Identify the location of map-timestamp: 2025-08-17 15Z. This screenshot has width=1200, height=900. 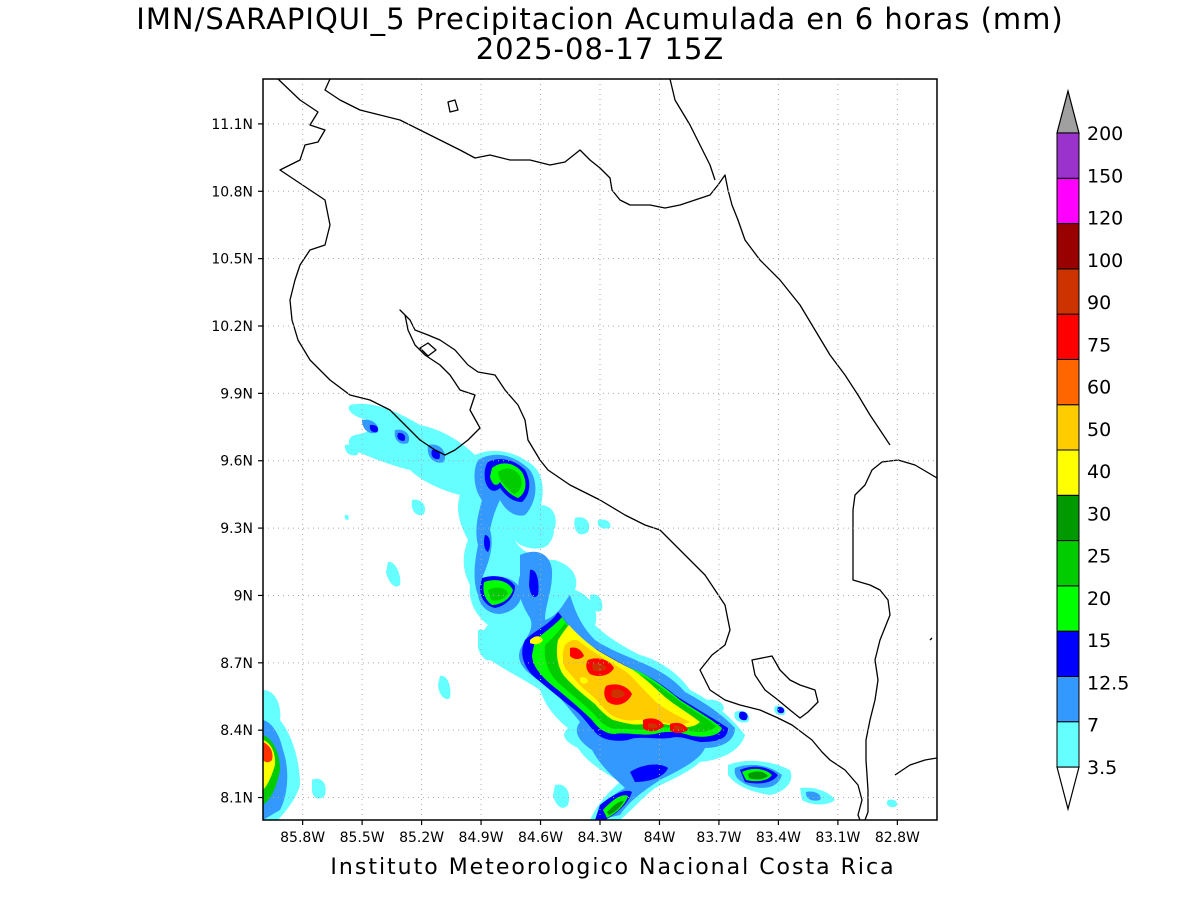
(600, 49).